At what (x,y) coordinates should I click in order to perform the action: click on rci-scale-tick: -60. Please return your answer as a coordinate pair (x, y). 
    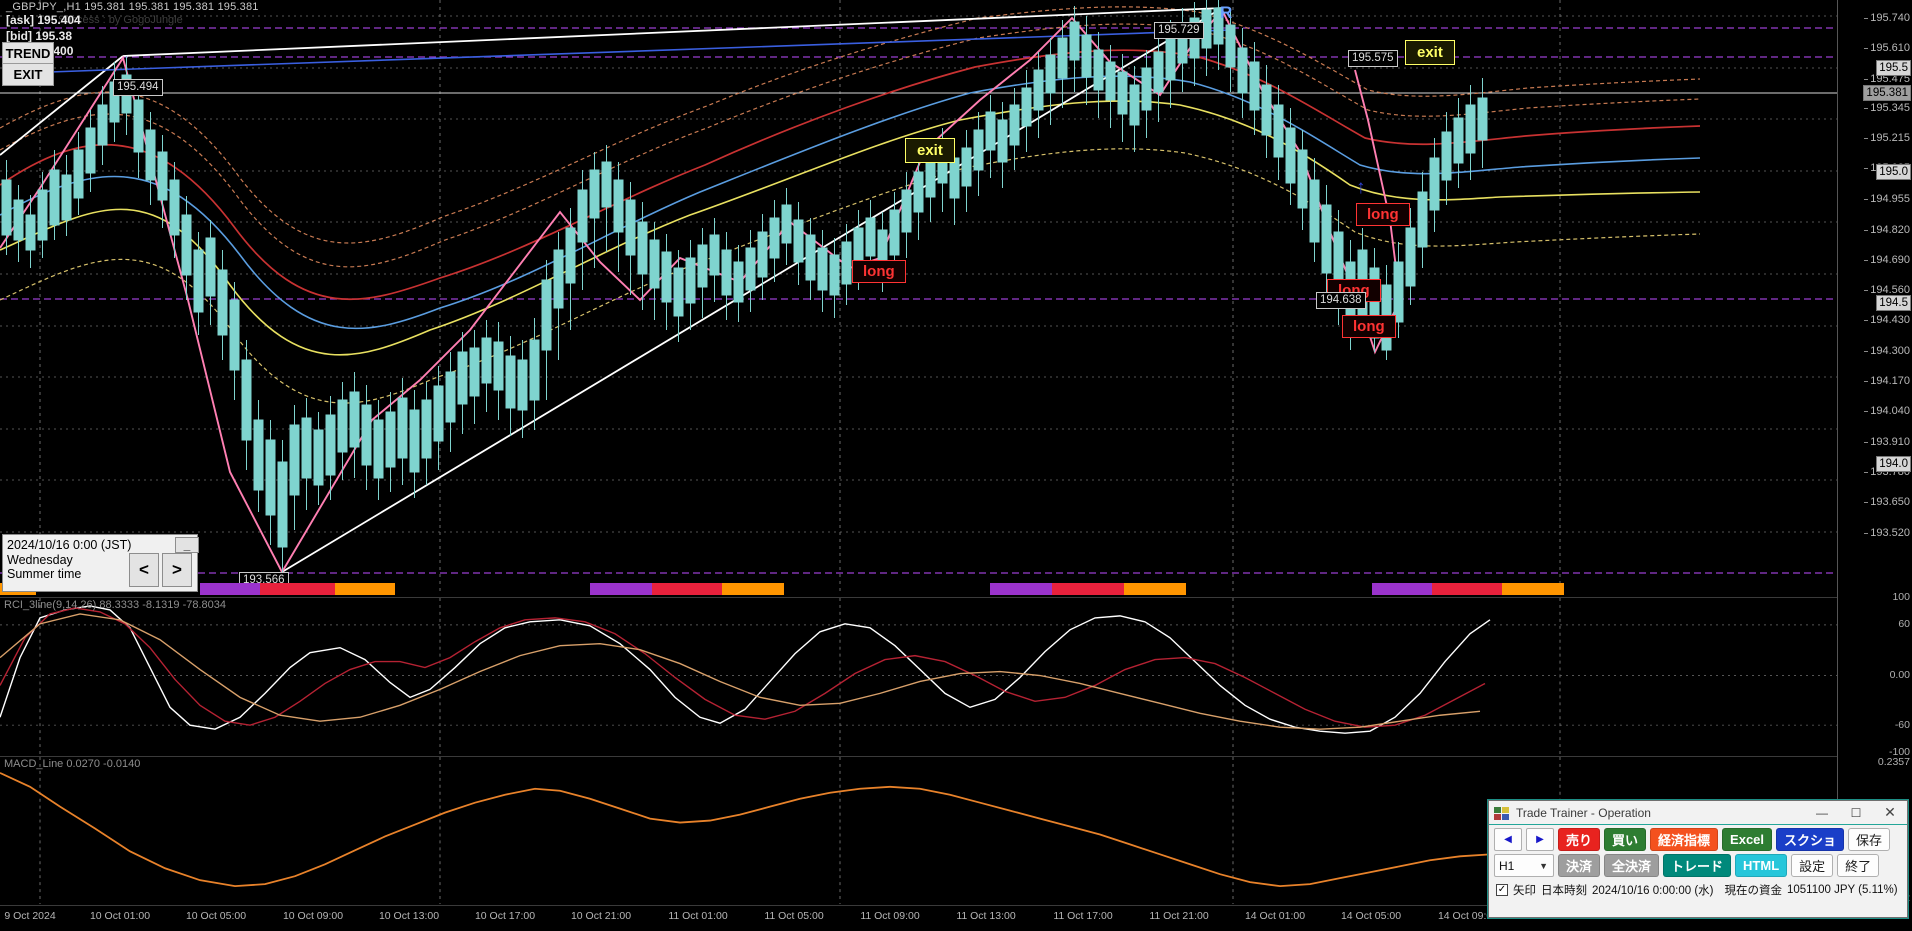
    Looking at the image, I should click on (1902, 725).